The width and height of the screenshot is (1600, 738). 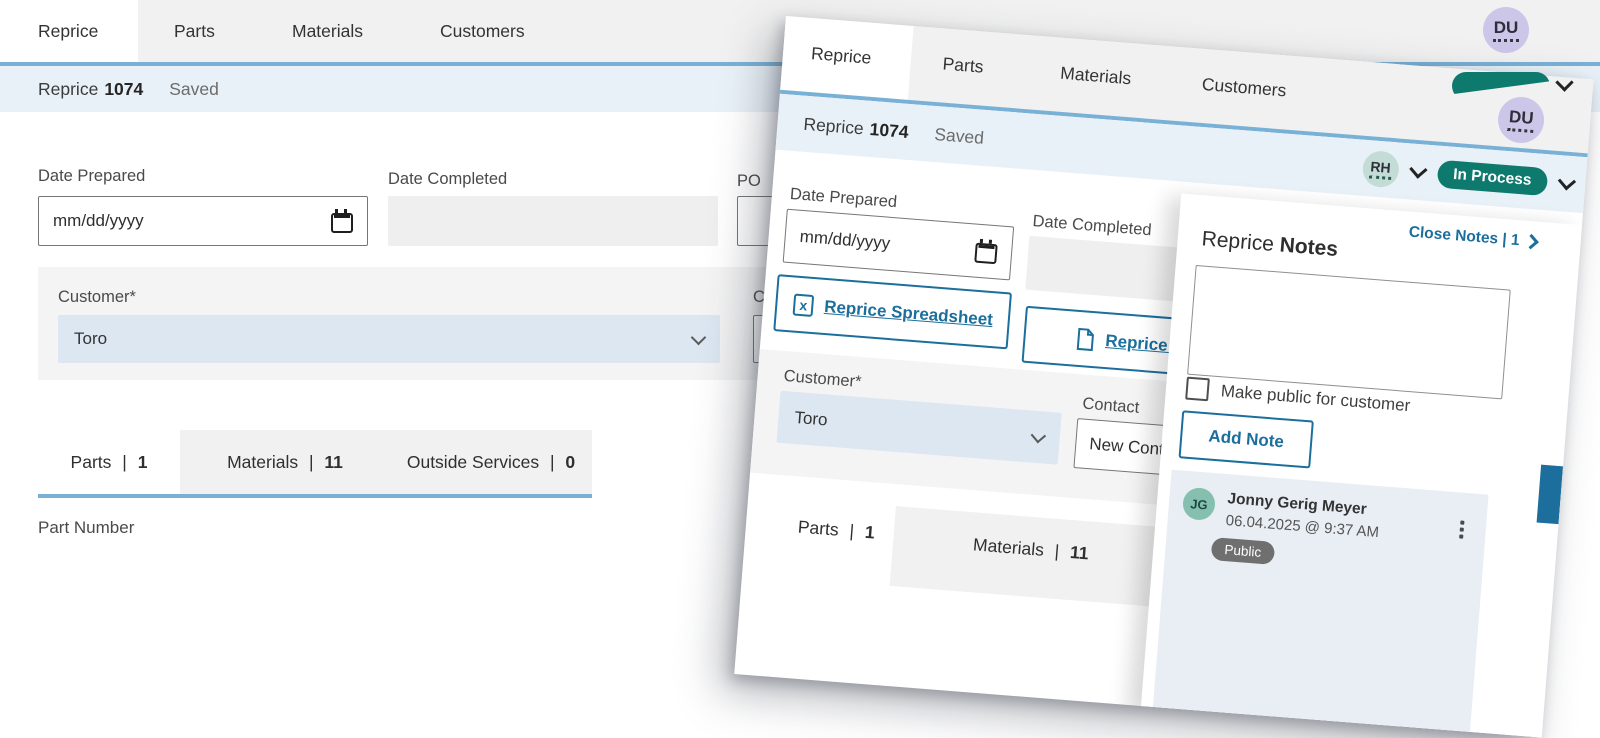 I want to click on reprice-pdf-button: Reprice PDF, so click(x=1141, y=343).